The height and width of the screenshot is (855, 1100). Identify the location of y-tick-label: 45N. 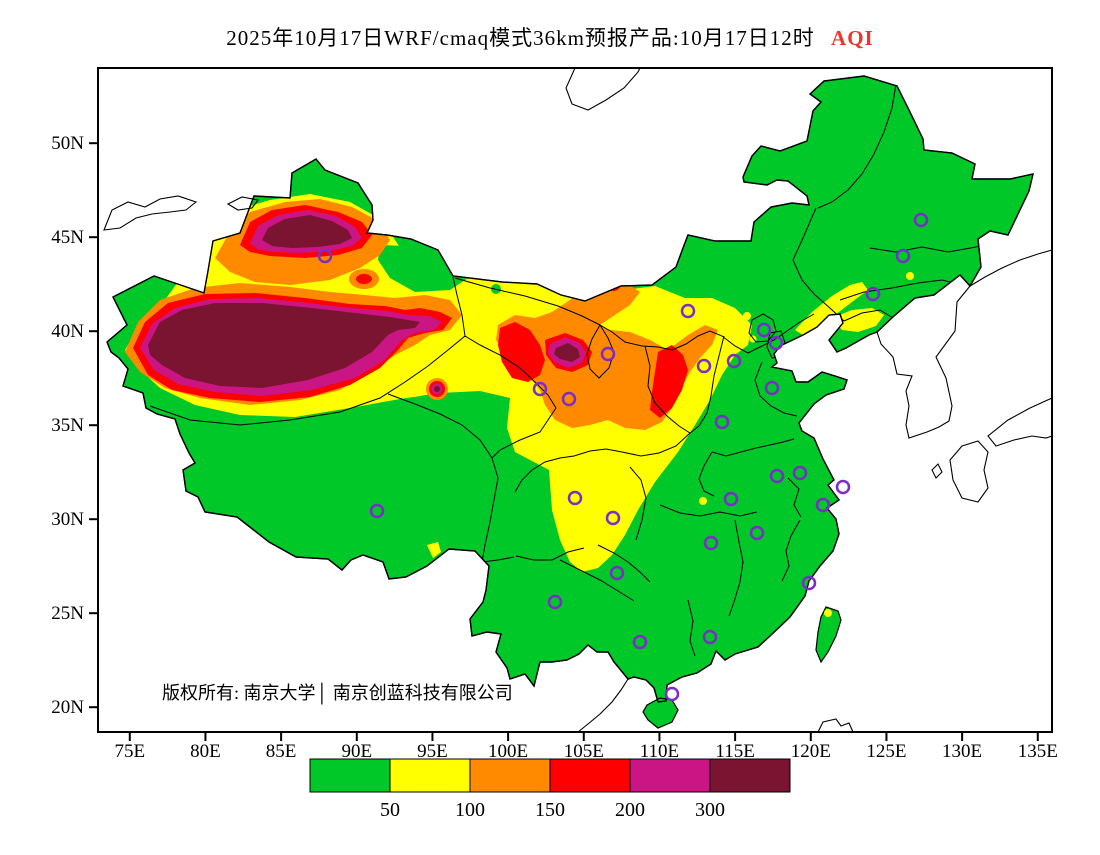
(67, 237).